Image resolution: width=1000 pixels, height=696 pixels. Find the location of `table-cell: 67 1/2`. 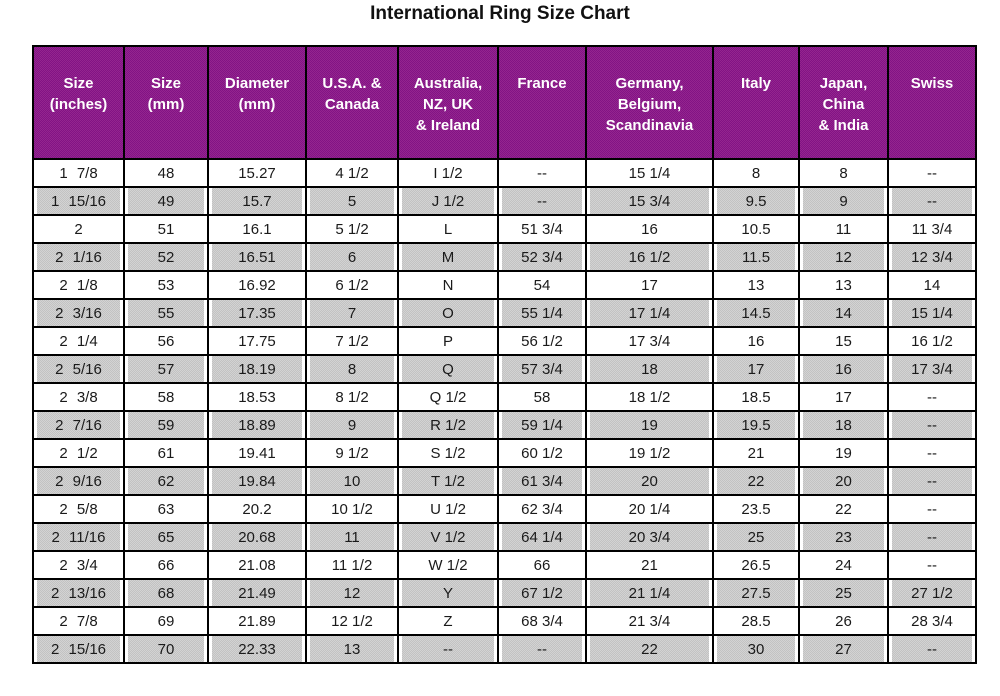

table-cell: 67 1/2 is located at coordinates (542, 593).